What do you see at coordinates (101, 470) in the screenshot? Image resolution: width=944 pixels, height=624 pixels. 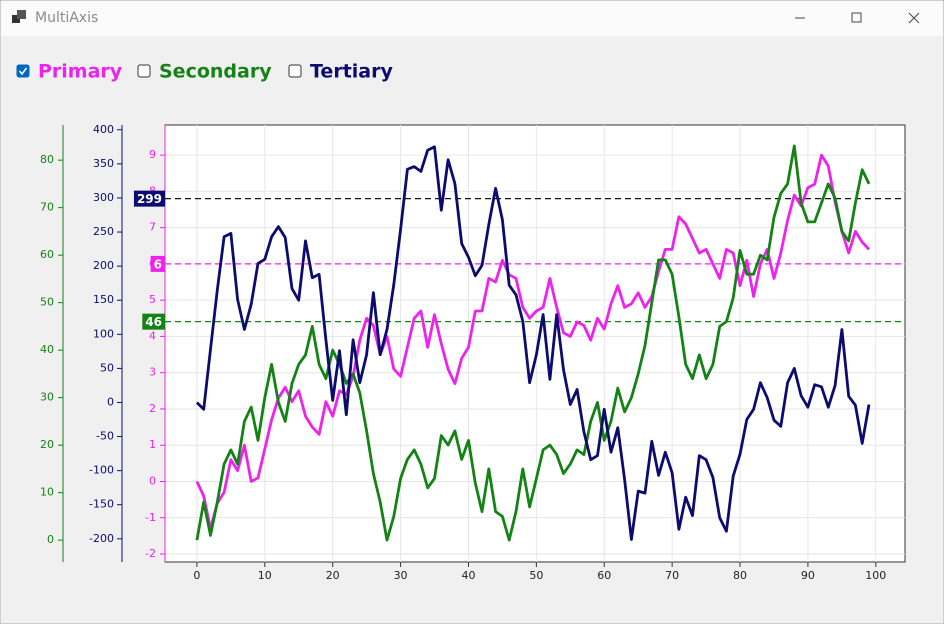 I see `y-tick-label: -100` at bounding box center [101, 470].